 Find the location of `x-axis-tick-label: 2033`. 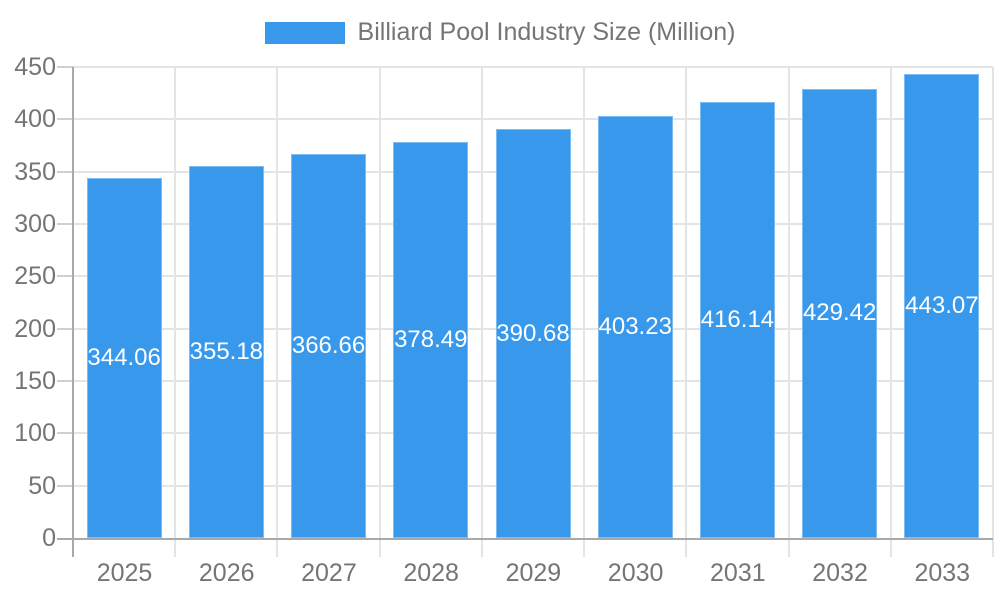

x-axis-tick-label: 2033 is located at coordinates (942, 573).